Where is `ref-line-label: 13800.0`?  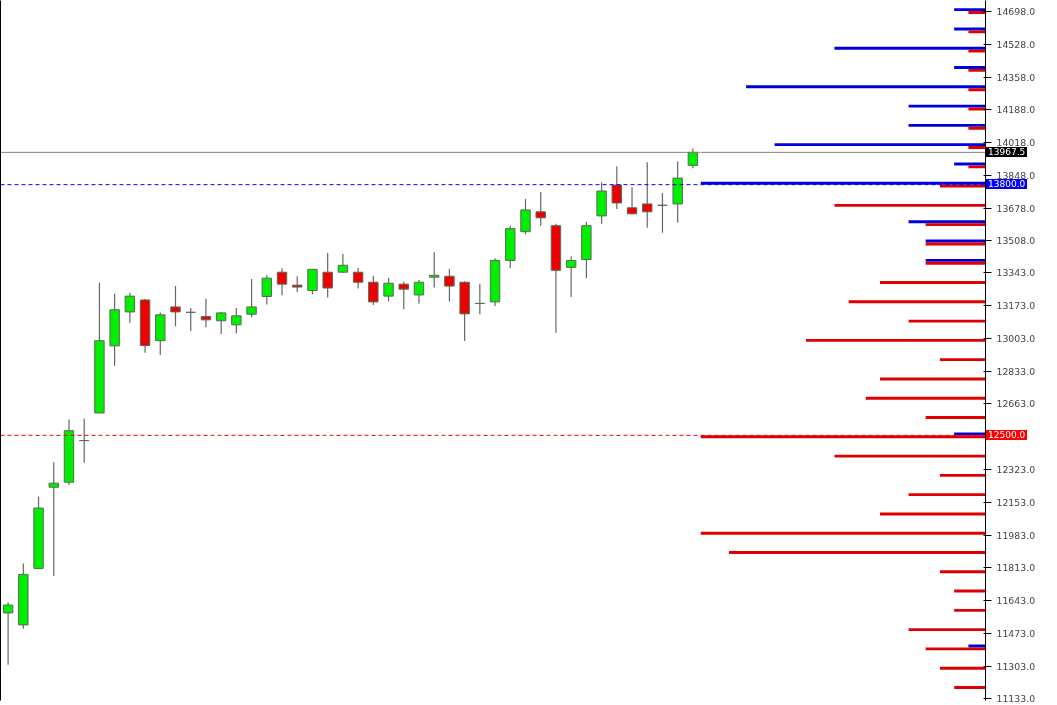
ref-line-label: 13800.0 is located at coordinates (1007, 184).